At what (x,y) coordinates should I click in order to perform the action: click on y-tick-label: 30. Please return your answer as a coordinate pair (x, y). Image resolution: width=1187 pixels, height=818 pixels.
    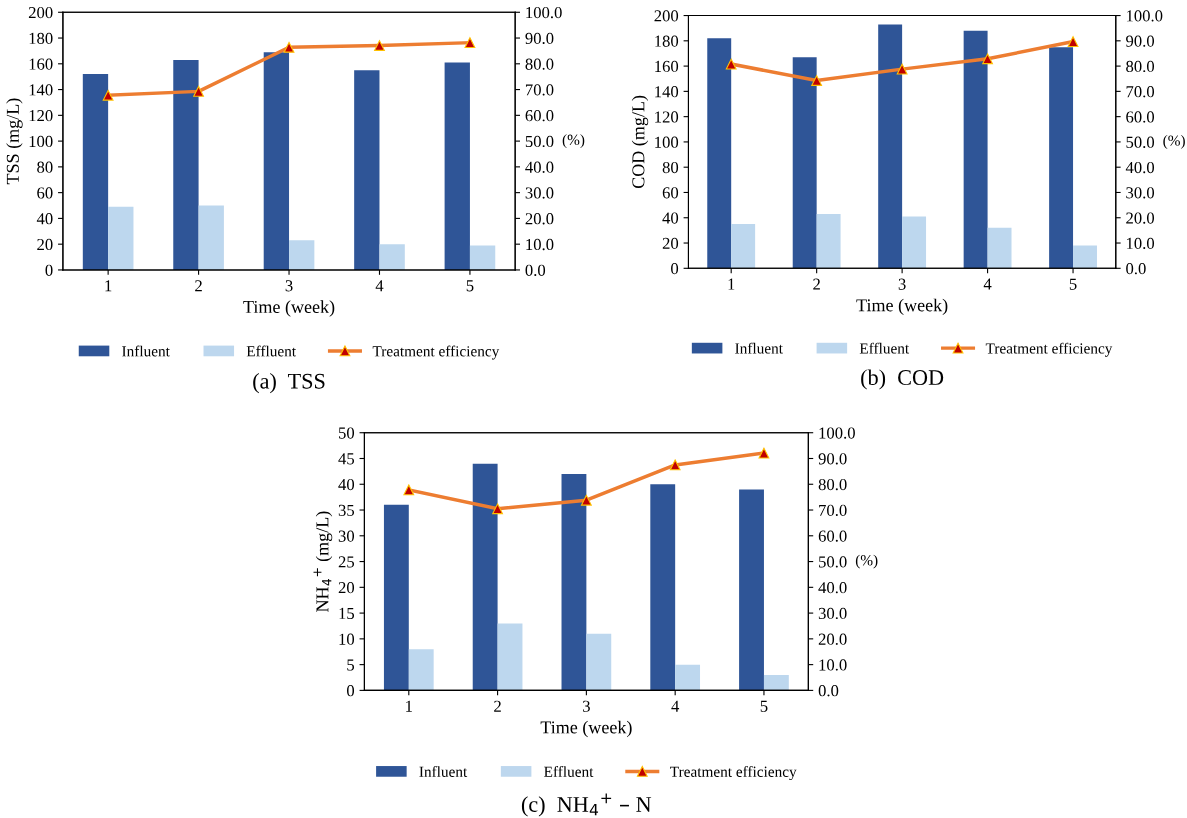
    Looking at the image, I should click on (346, 536).